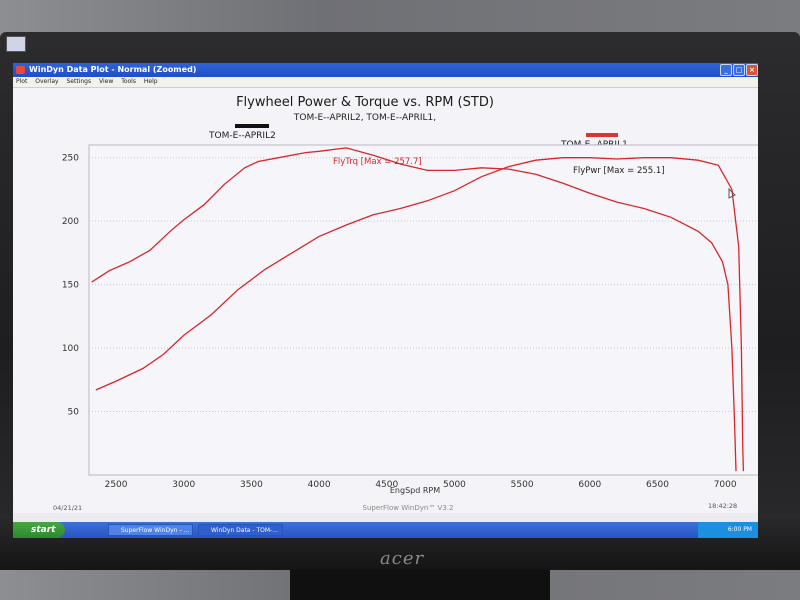 Image resolution: width=800 pixels, height=600 pixels. I want to click on y-tick-labels: 50 100 150 200 250, so click(70, 286).